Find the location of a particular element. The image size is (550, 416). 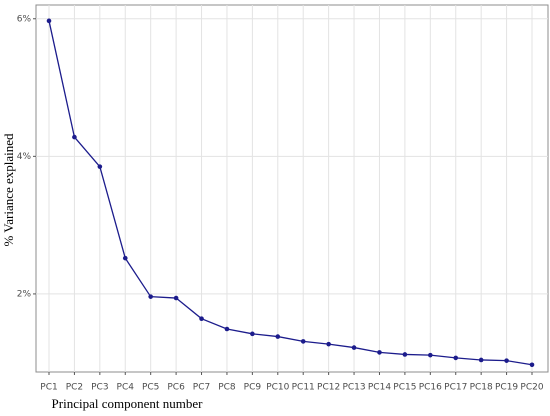

x-tick-label: PC14 is located at coordinates (379, 388).